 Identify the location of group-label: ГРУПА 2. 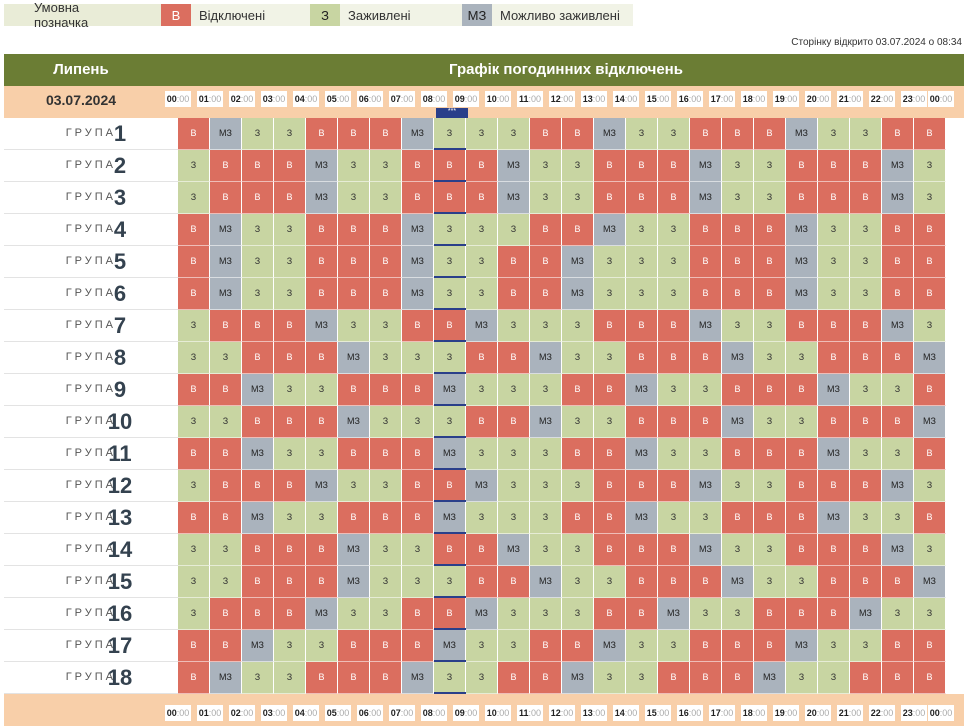
(91, 166).